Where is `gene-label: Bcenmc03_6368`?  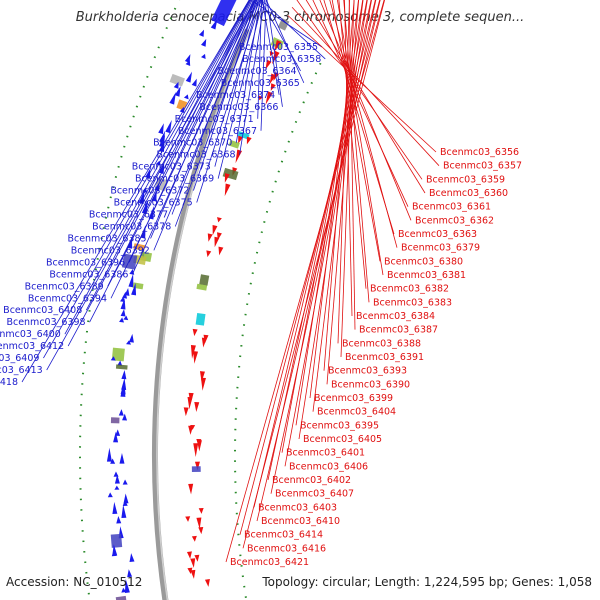 gene-label: Bcenmc03_6368 is located at coordinates (195, 155).